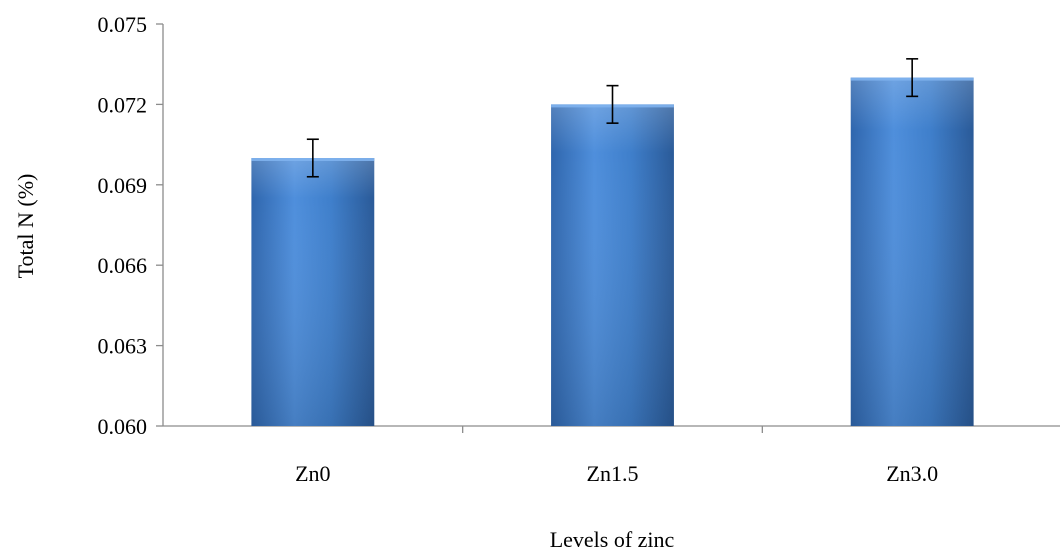 The height and width of the screenshot is (553, 1060). What do you see at coordinates (131, 225) in the screenshot?
I see `y-axis: 0.060 0.063 0.066 0.069 0.072 0.075` at bounding box center [131, 225].